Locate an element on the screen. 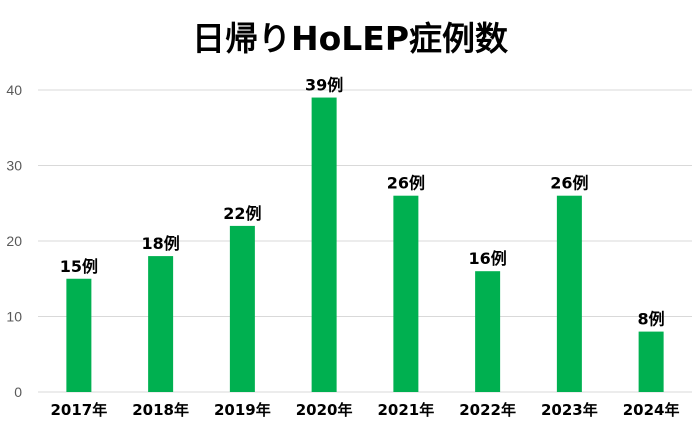 The width and height of the screenshot is (700, 430). chart-title: 日帰りHoLEP症例数 is located at coordinates (350, 38).